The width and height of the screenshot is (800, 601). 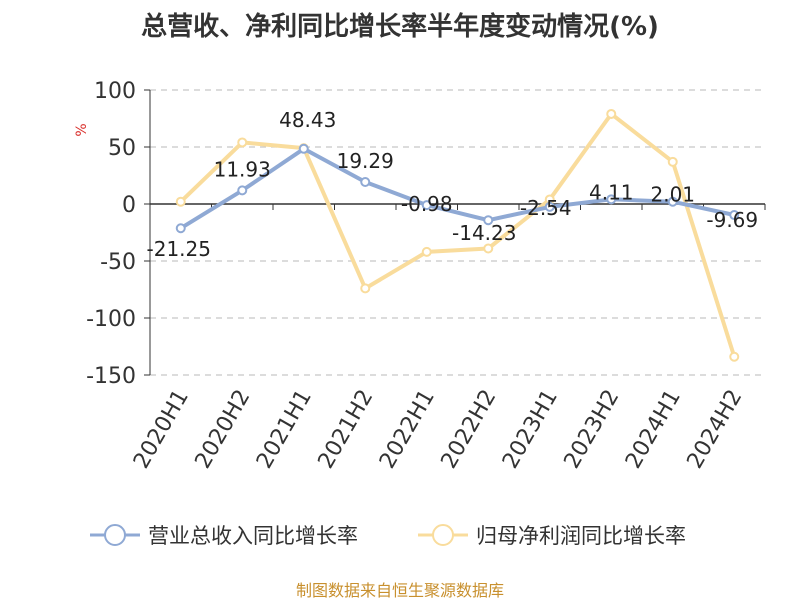 I want to click on y-tick-label: 100, so click(x=115, y=91).